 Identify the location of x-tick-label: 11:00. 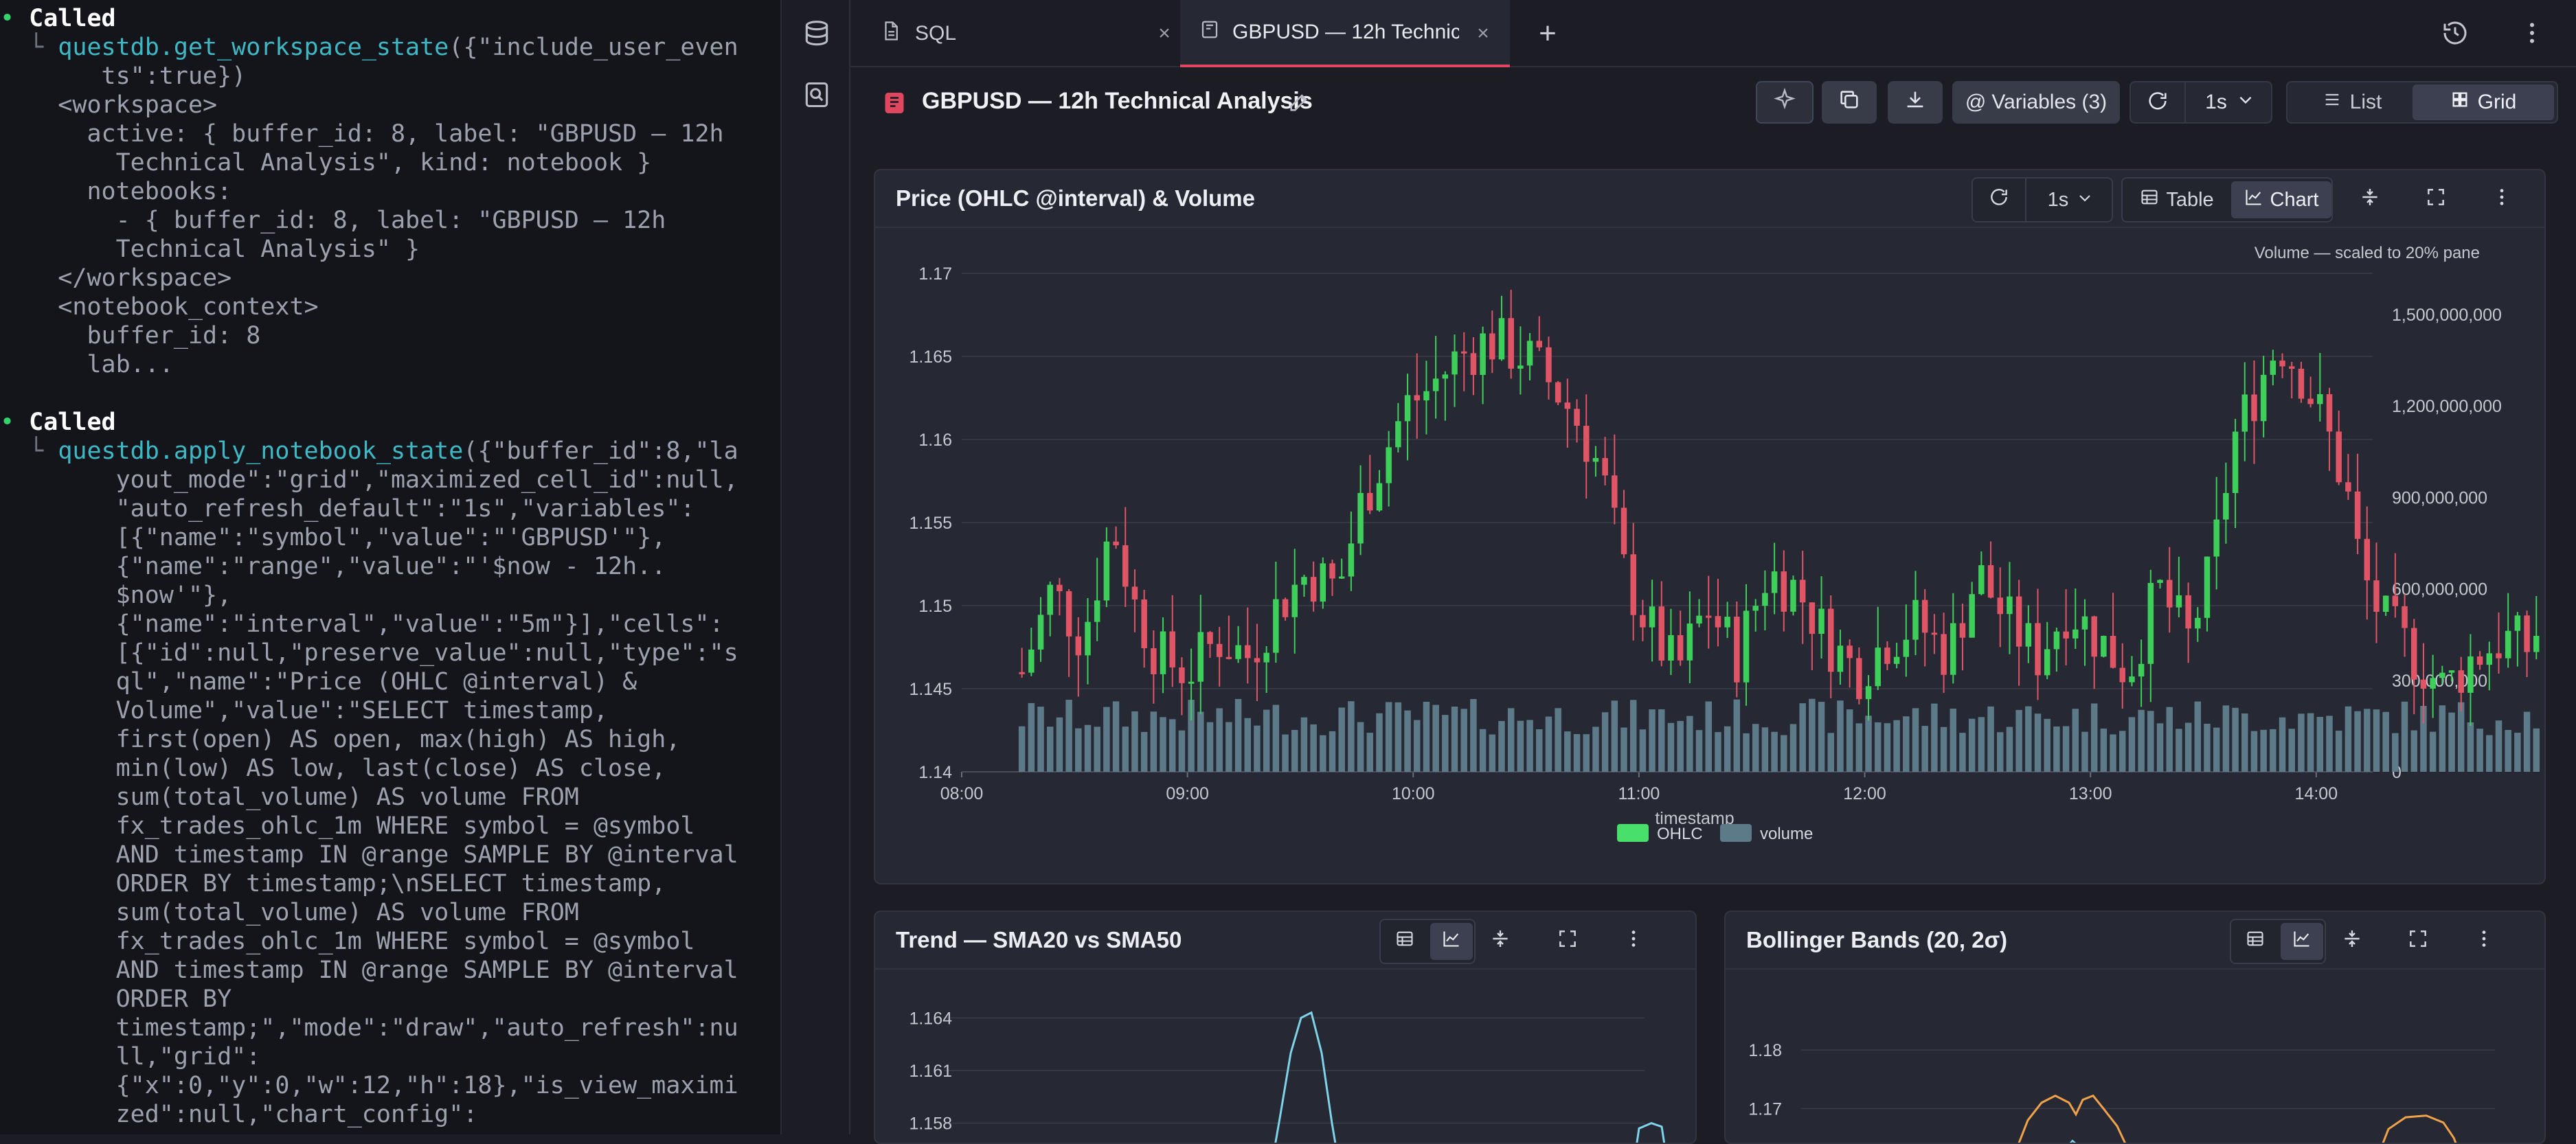
(1639, 793).